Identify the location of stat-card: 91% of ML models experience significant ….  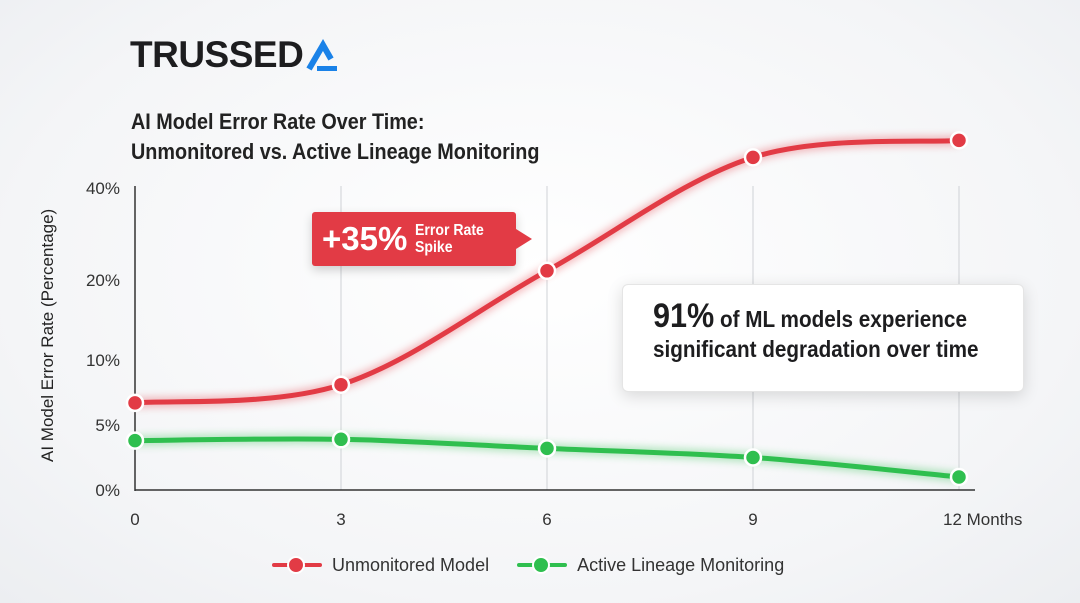
(823, 338).